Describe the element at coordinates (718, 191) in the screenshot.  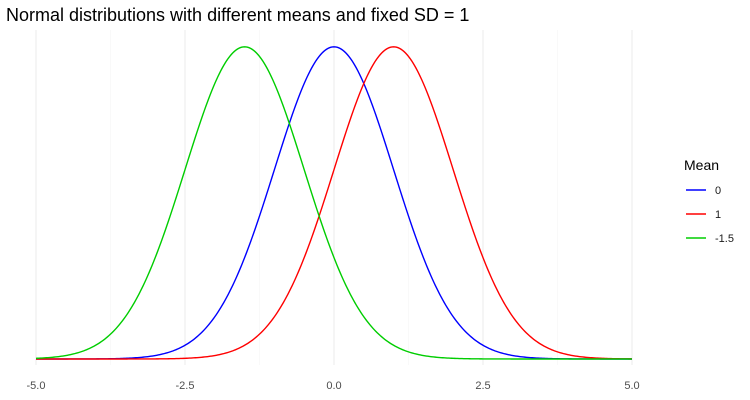
I see `legend-label-0: 0` at that location.